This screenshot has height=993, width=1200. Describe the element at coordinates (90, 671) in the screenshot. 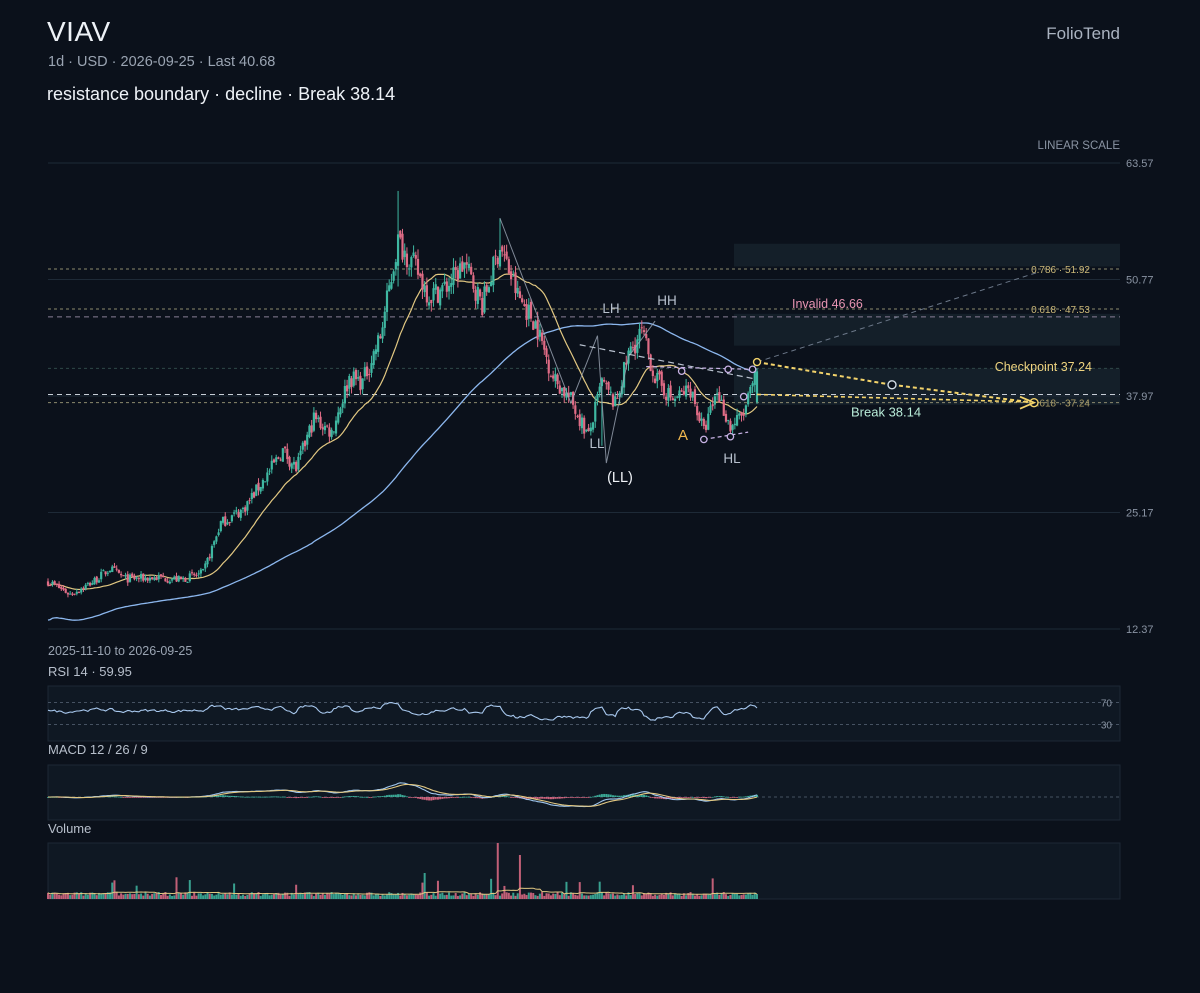

I see `rsi-title: RSI 14 · 59.95` at that location.